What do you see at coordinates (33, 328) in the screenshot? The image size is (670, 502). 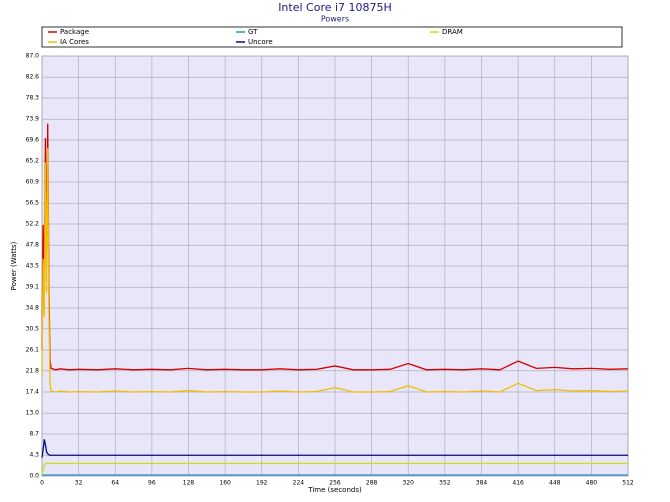 I see `y-tick-label: 30.5` at bounding box center [33, 328].